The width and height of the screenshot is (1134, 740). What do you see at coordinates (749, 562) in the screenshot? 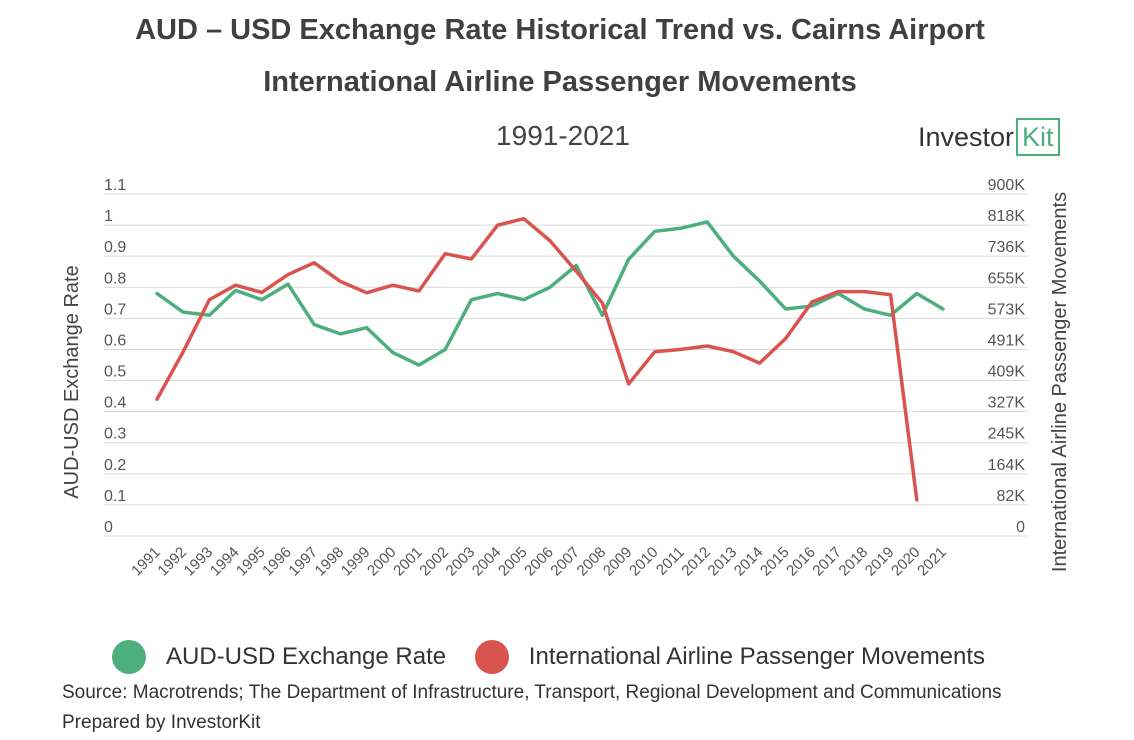
I see `x-axis-tick-label: 2014` at bounding box center [749, 562].